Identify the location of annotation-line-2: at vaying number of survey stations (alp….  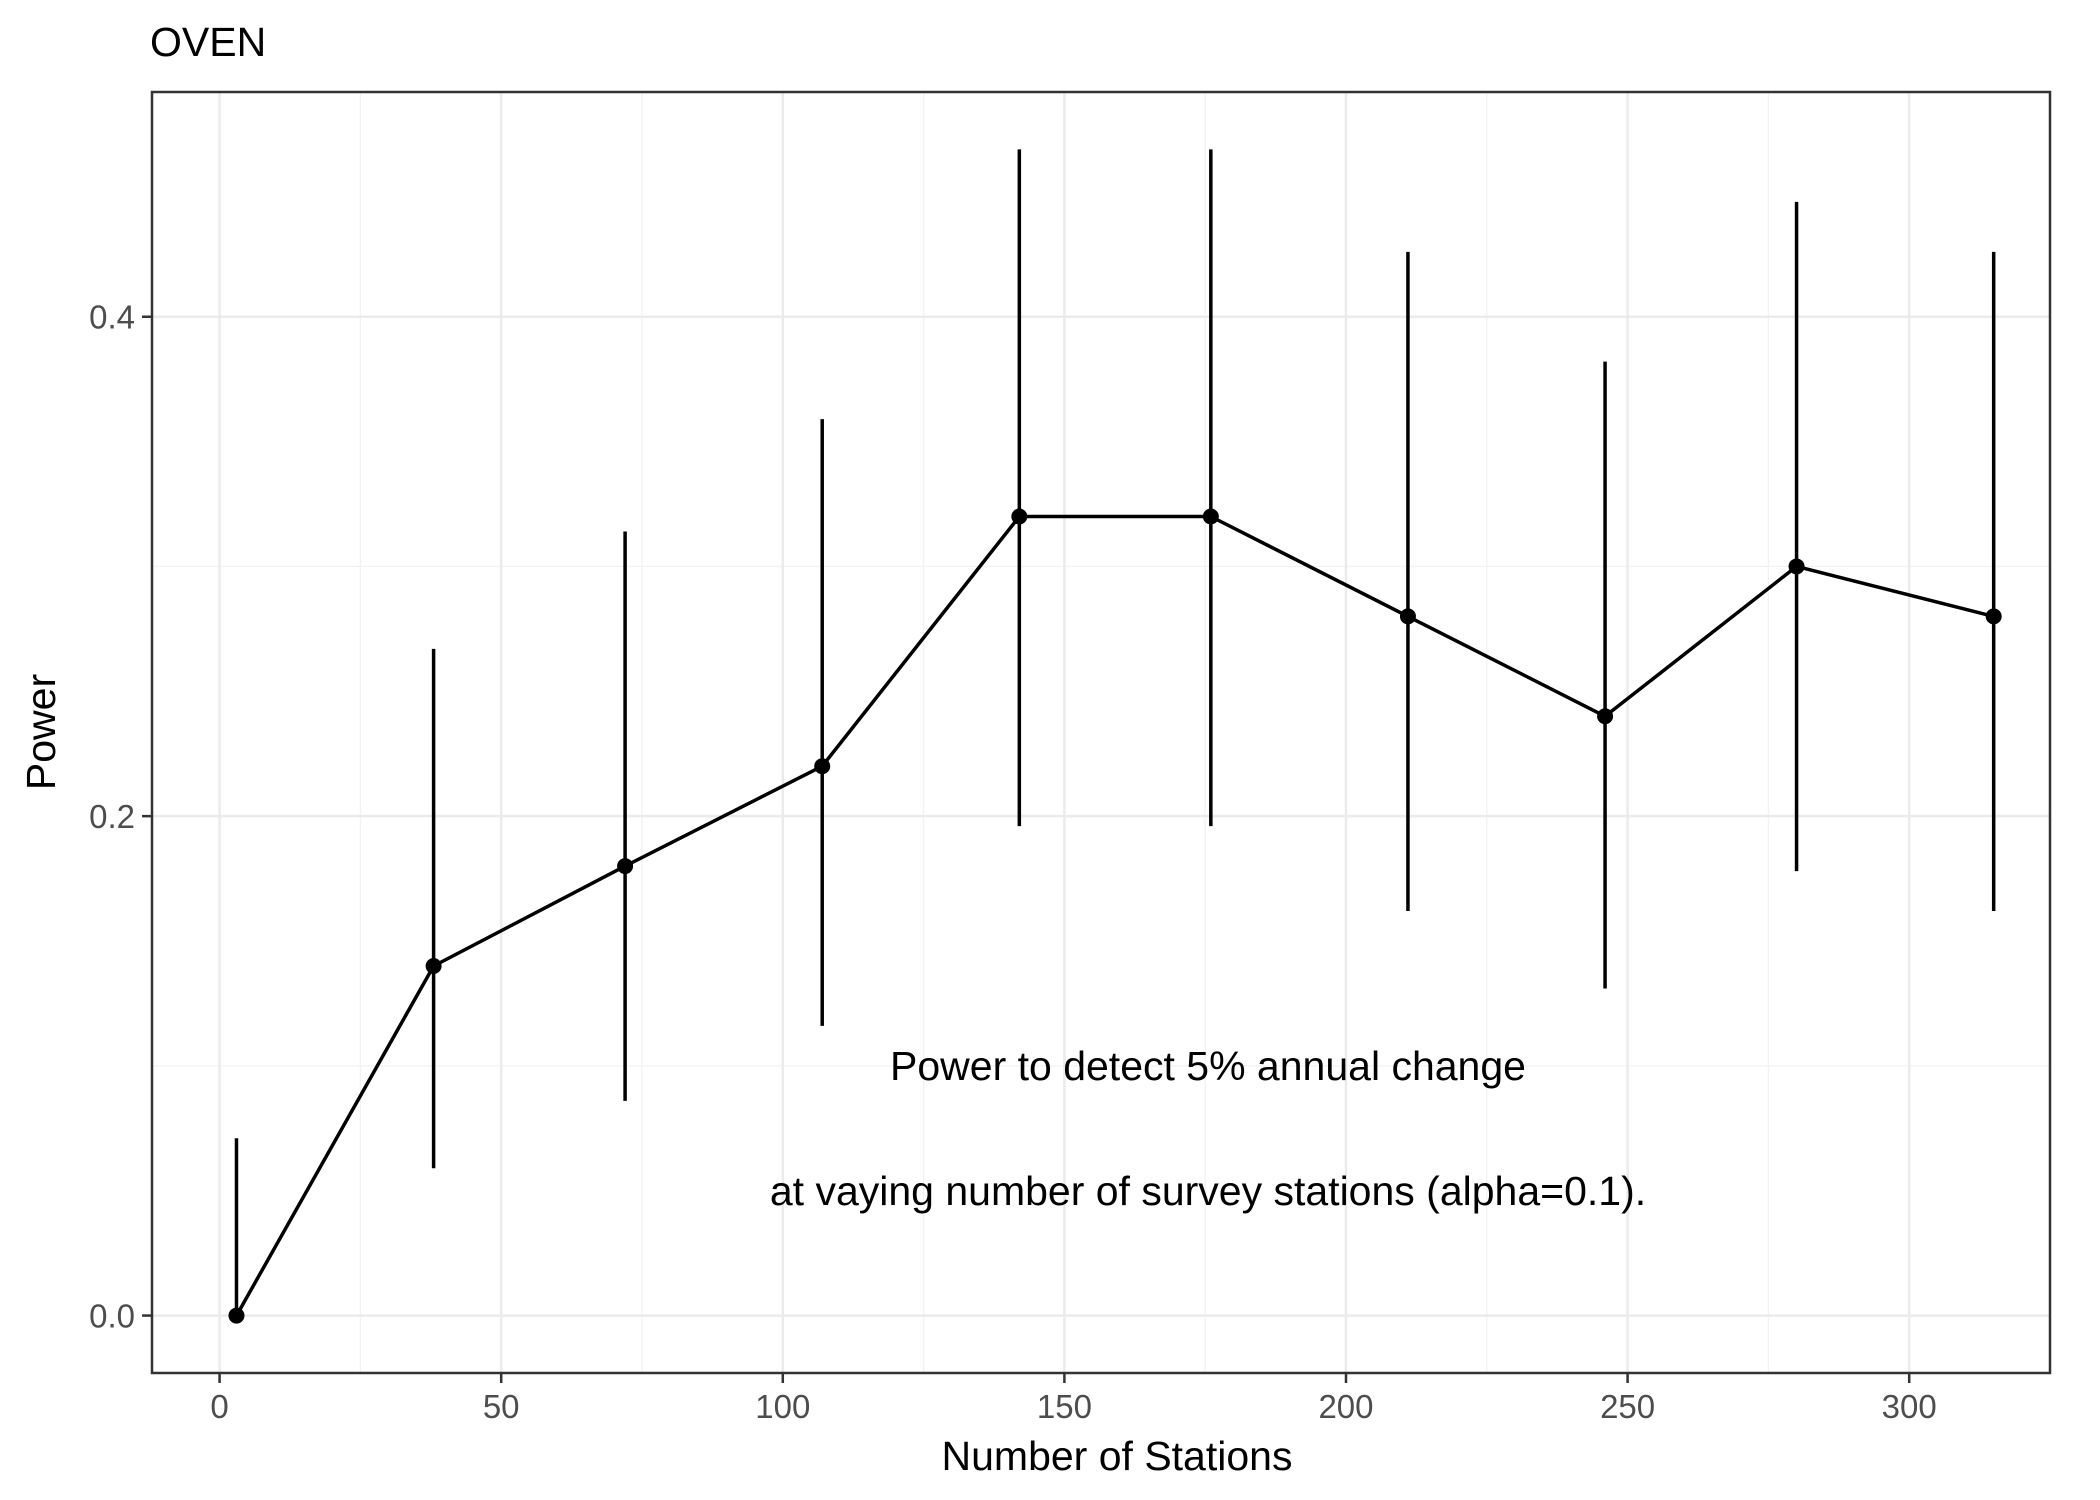
(1208, 1191).